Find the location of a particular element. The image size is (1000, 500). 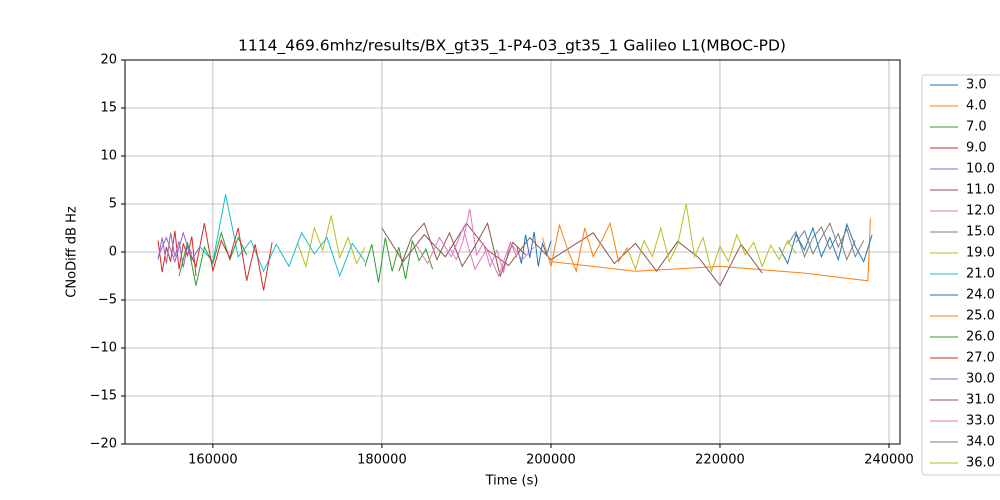

legend-label: 9.0 is located at coordinates (976, 148).